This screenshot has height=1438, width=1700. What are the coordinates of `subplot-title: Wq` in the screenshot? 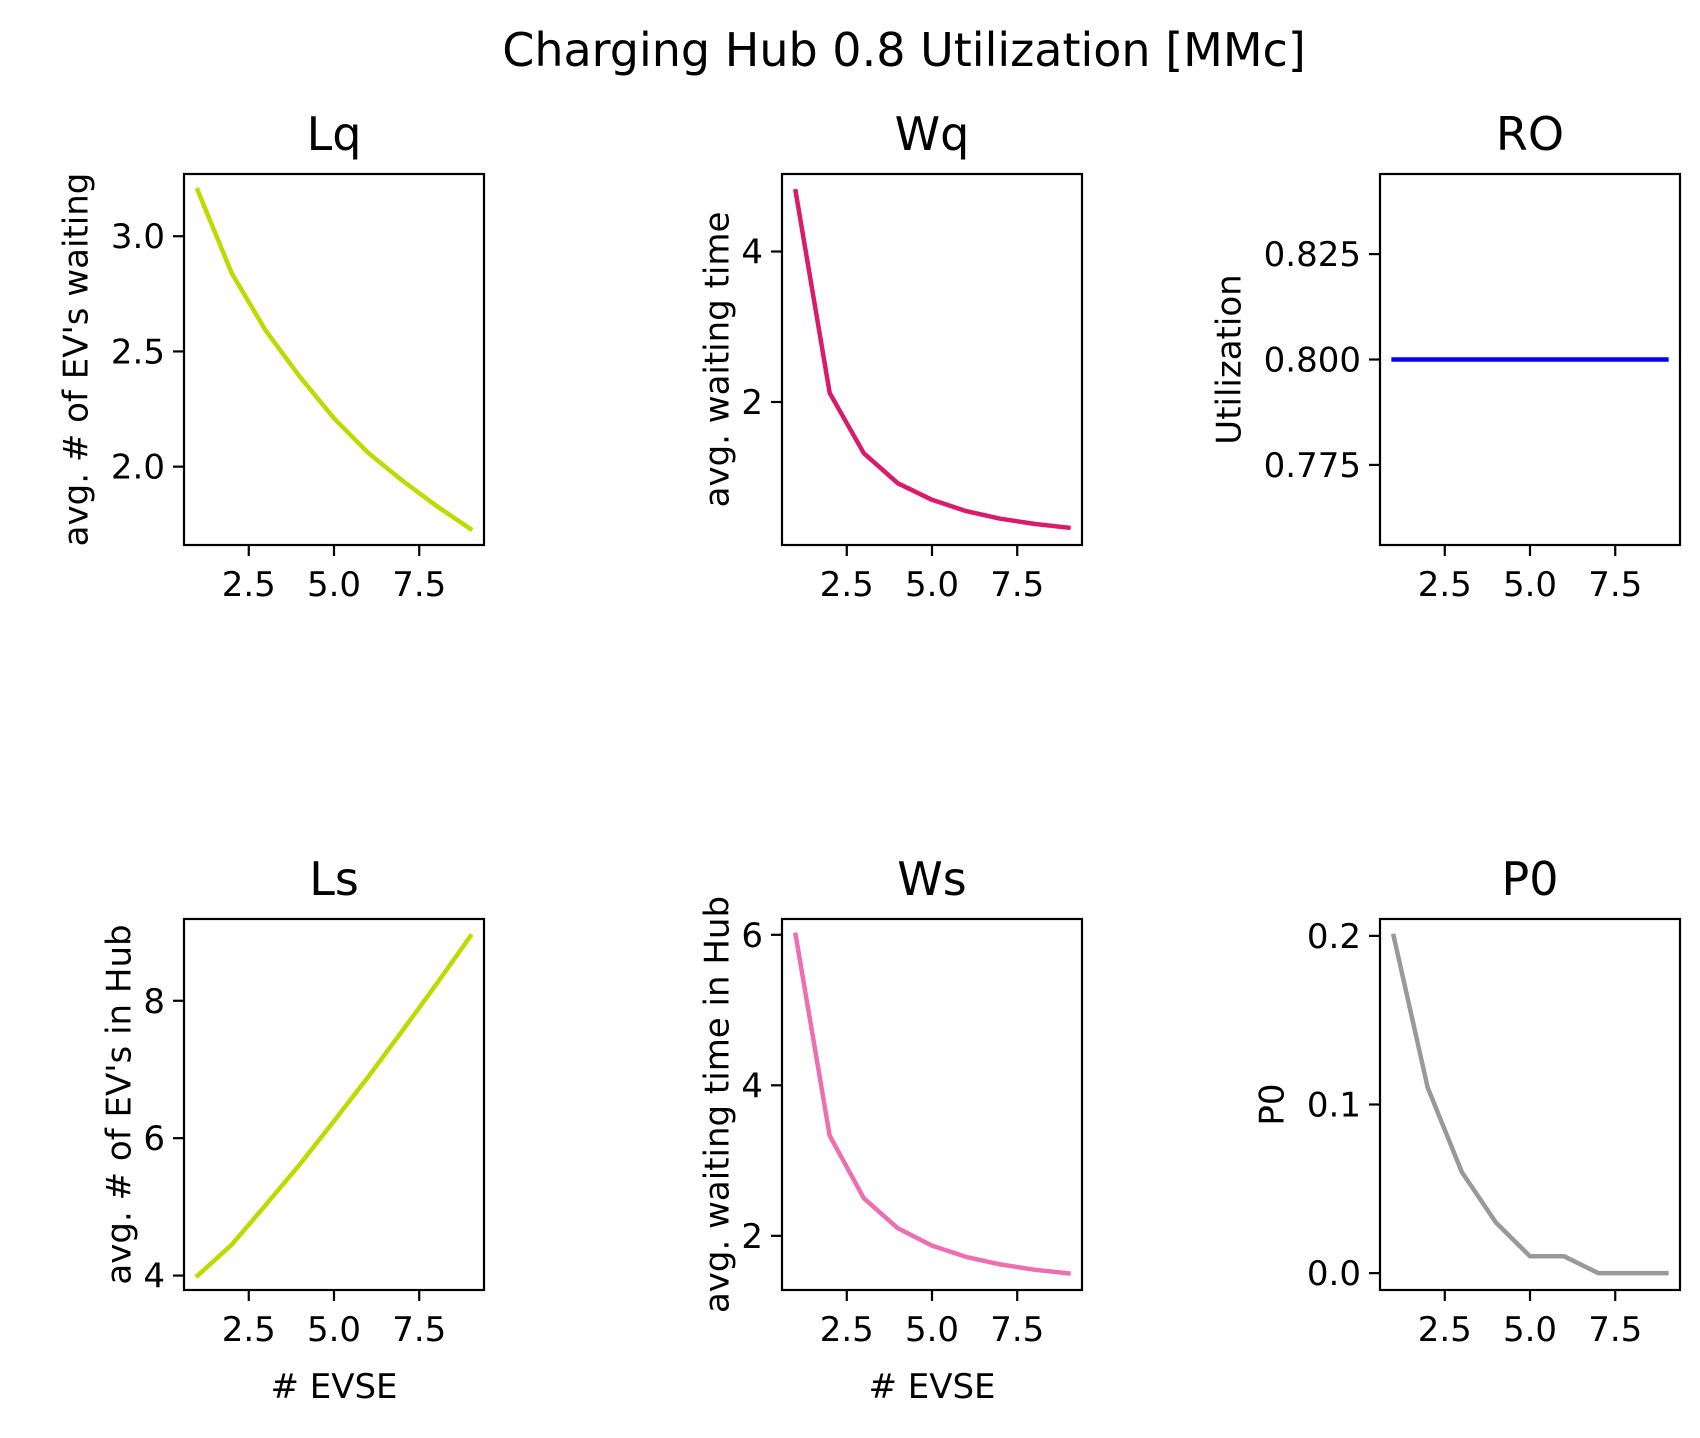 It's located at (932, 134).